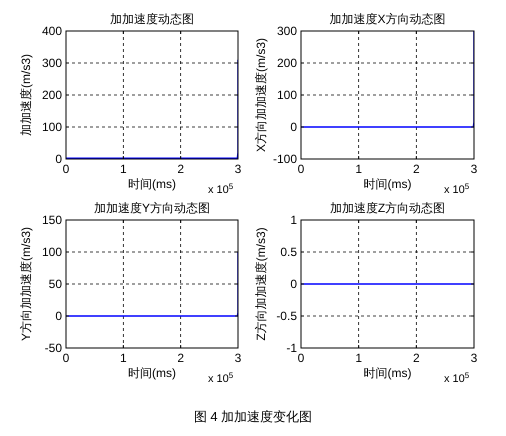 Image resolution: width=506 pixels, height=436 pixels. I want to click on chart-title: 加加速度动态图, so click(152, 19).